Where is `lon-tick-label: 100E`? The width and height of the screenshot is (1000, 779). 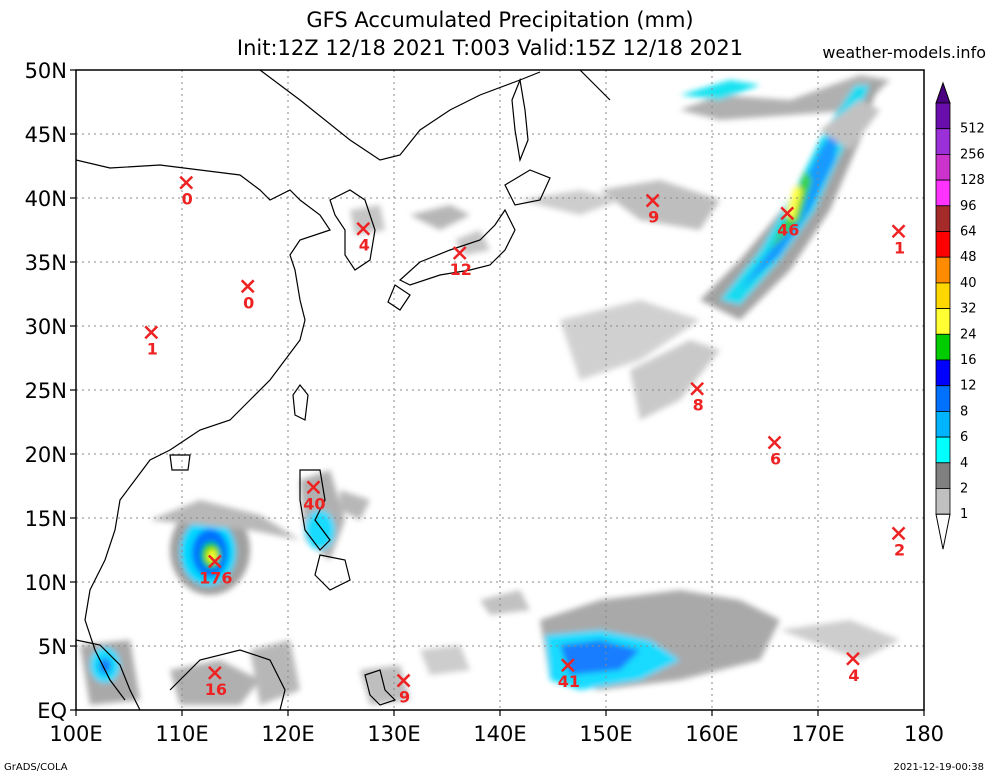 lon-tick-label: 100E is located at coordinates (75, 734).